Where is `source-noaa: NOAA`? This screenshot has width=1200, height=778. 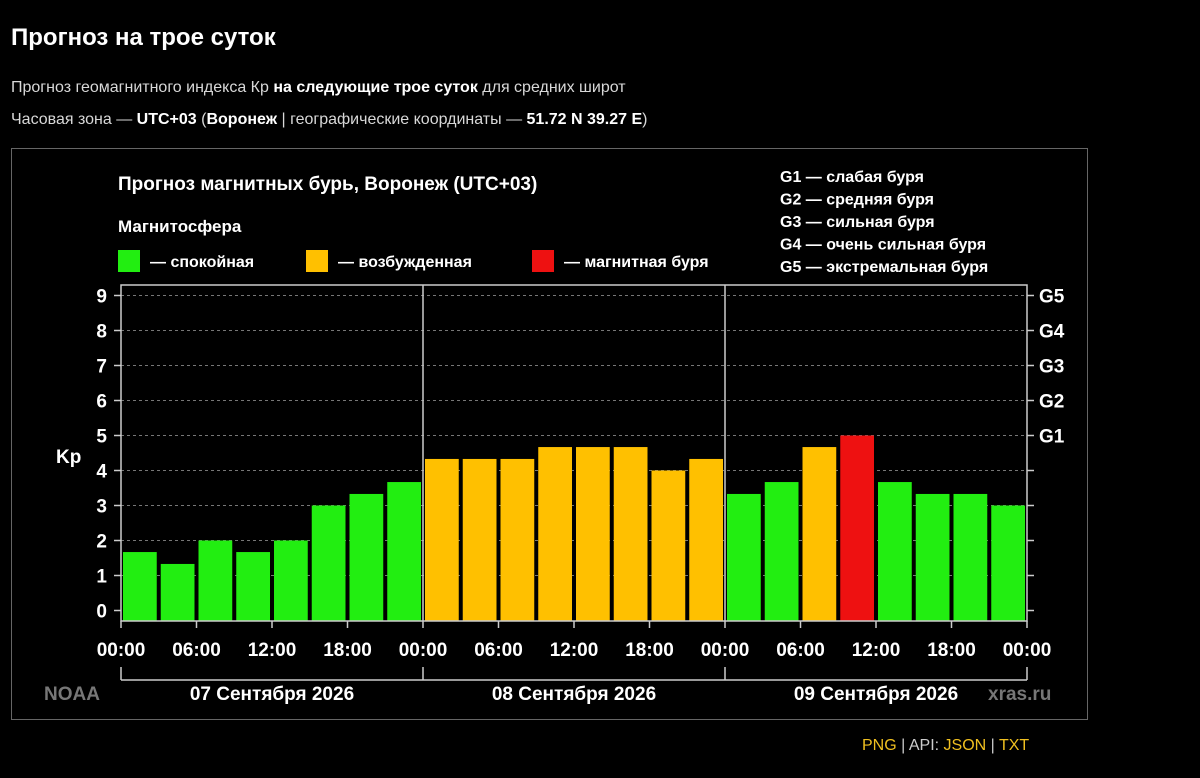
source-noaa: NOAA is located at coordinates (72, 694).